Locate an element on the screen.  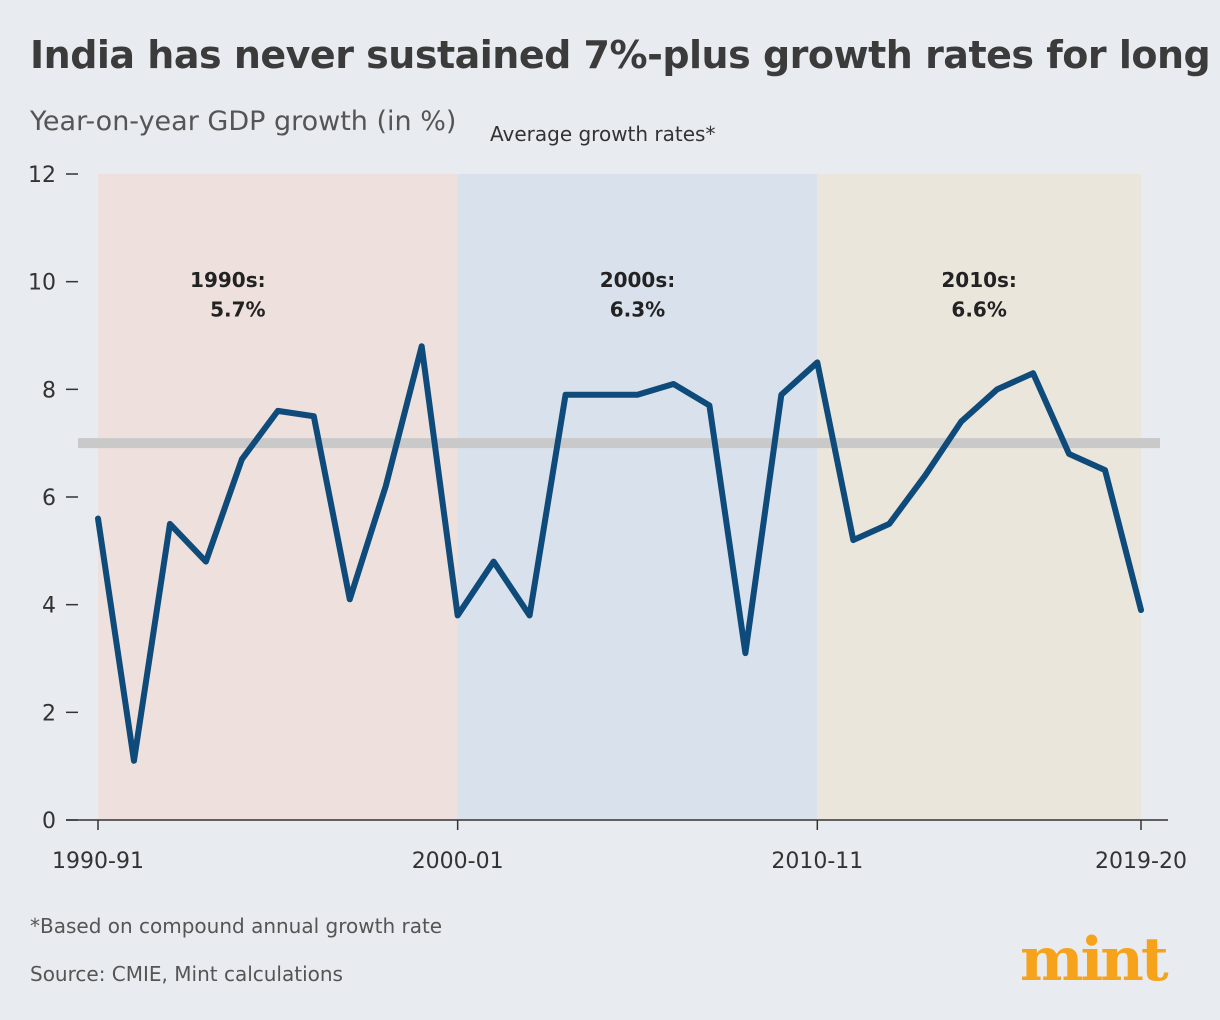
y-tick-label: 10 is located at coordinates (42, 283).